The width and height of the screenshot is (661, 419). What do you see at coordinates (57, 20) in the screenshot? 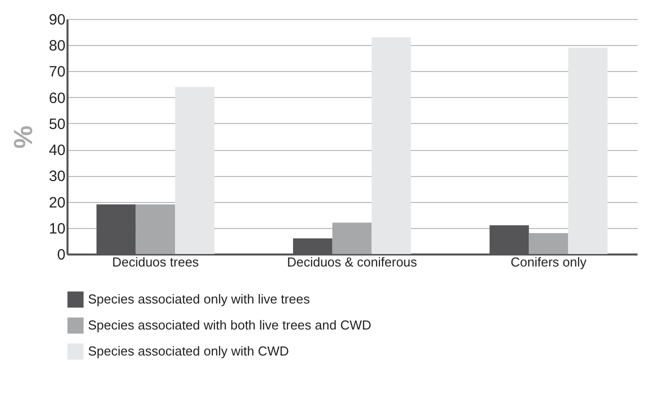
I see `y-tick-label: 90` at bounding box center [57, 20].